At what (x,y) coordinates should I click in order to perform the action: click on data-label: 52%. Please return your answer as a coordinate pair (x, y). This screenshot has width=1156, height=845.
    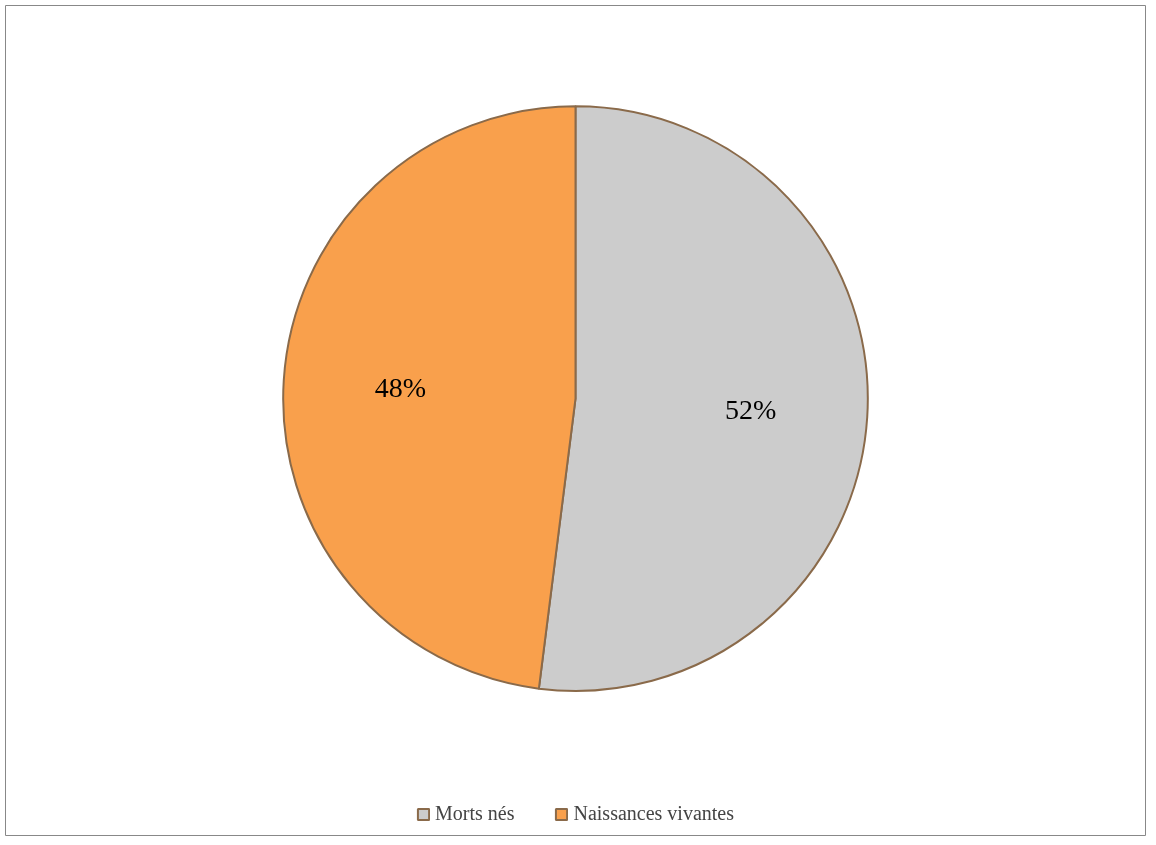
    Looking at the image, I should click on (750, 410).